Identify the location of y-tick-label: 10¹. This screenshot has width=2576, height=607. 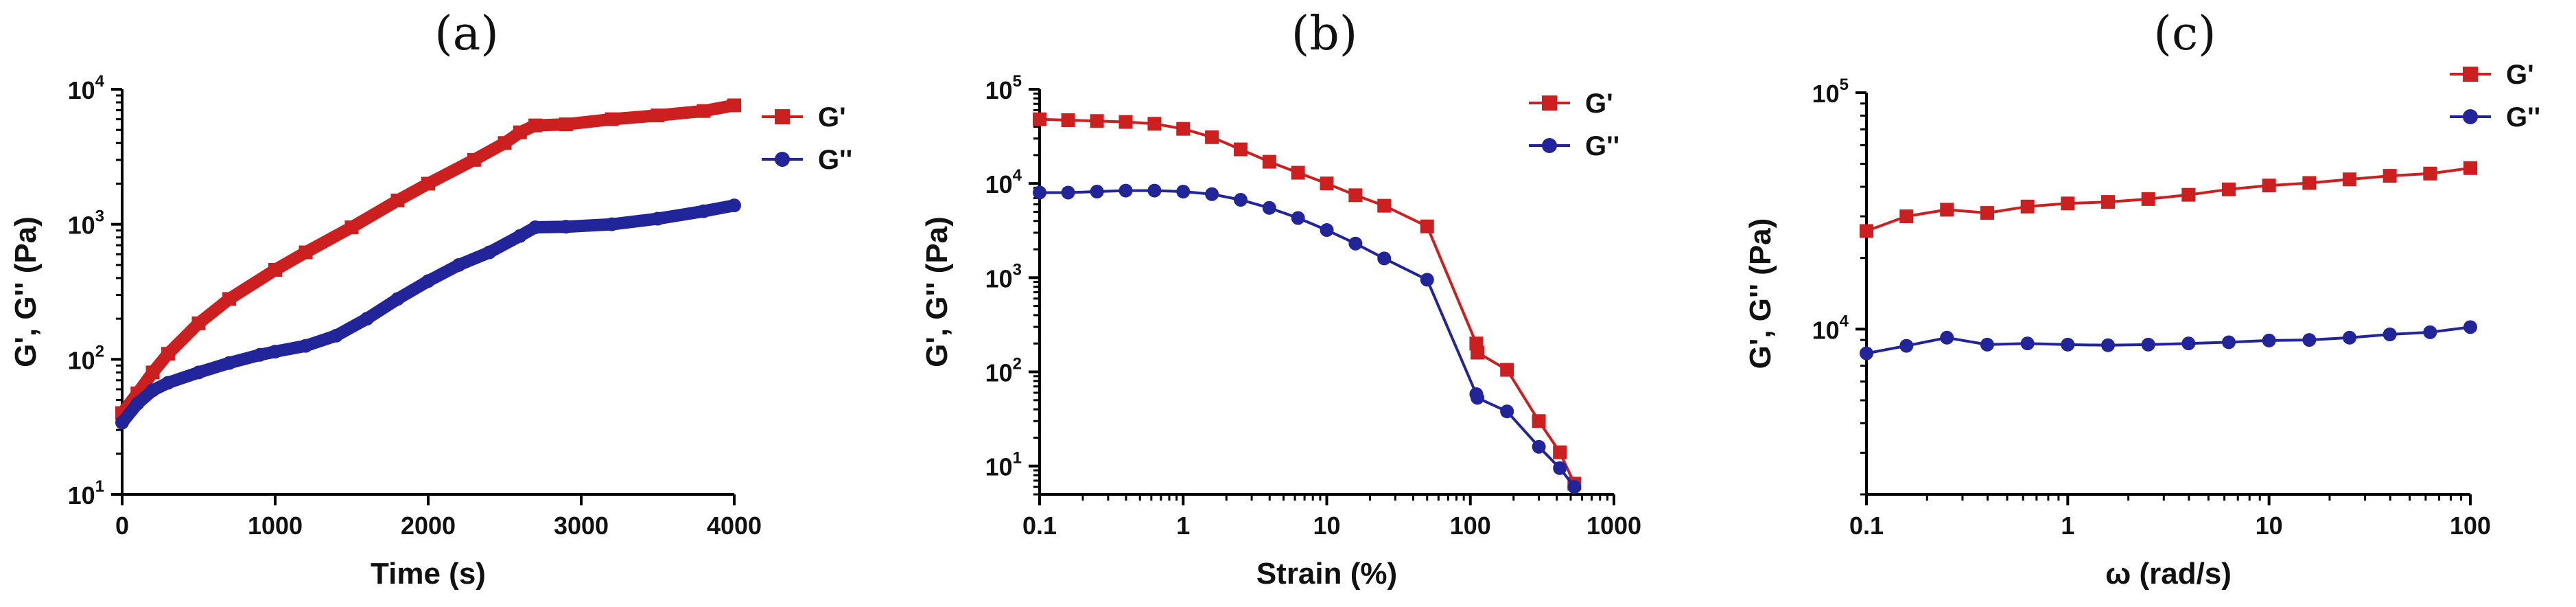
(86, 493).